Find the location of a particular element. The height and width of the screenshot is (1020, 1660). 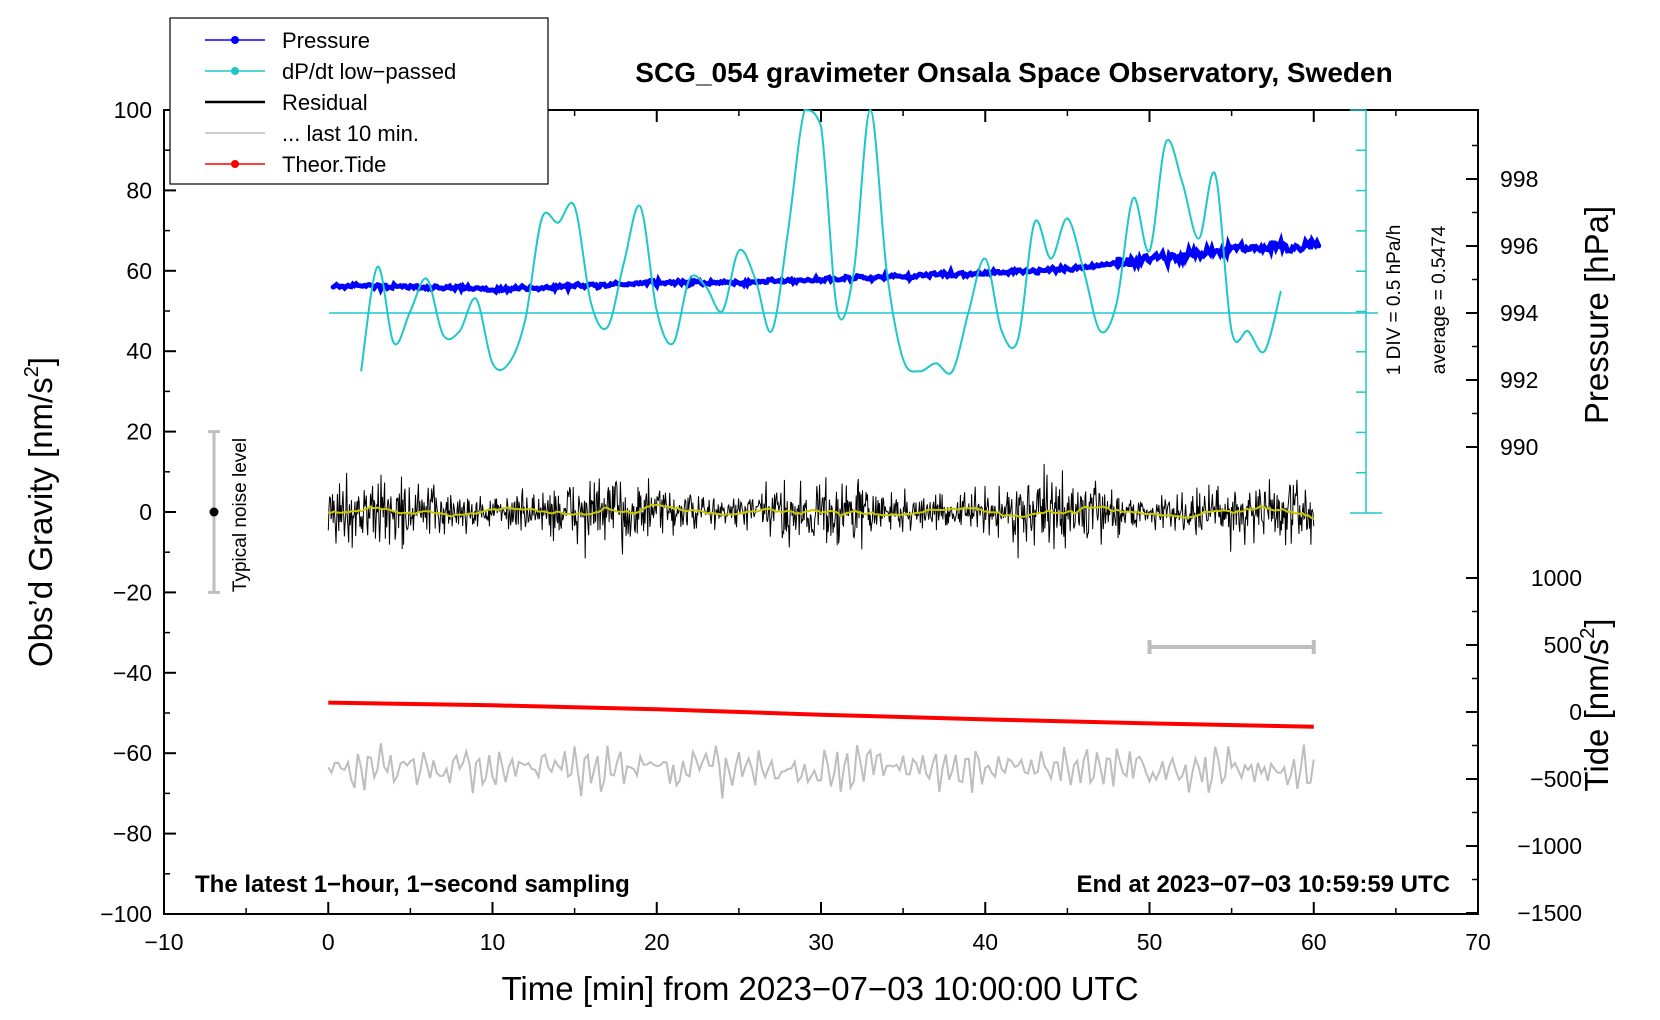

y-tick-label: −60 is located at coordinates (132, 753).